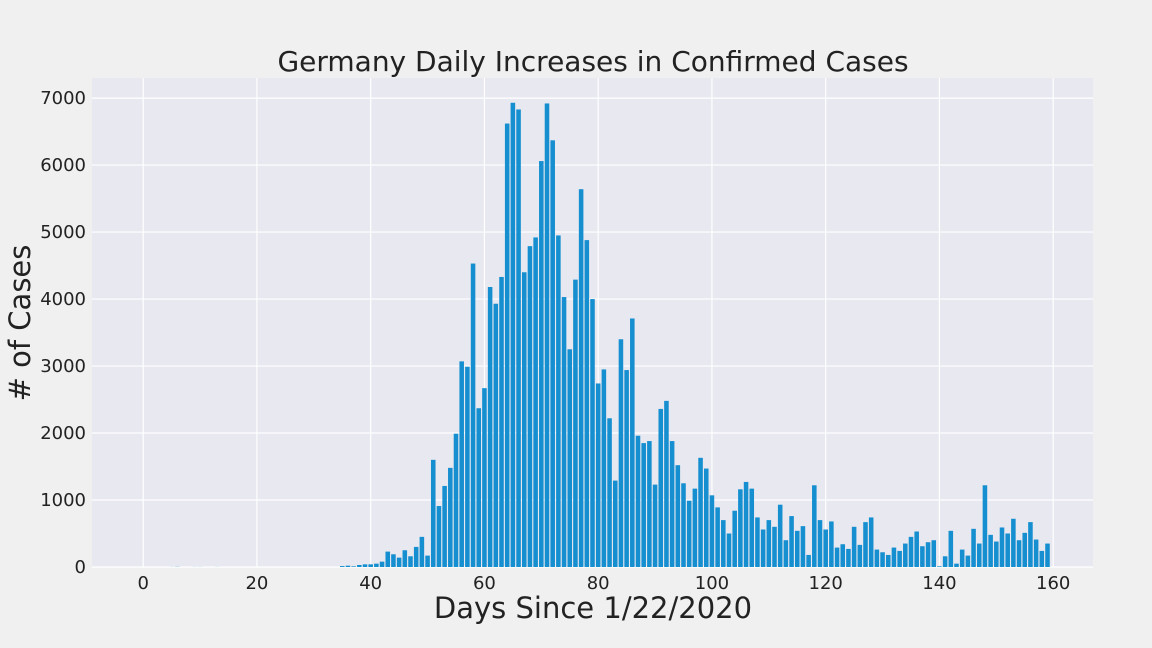 The height and width of the screenshot is (648, 1152). I want to click on y-axis-label: # of Cases, so click(20, 323).